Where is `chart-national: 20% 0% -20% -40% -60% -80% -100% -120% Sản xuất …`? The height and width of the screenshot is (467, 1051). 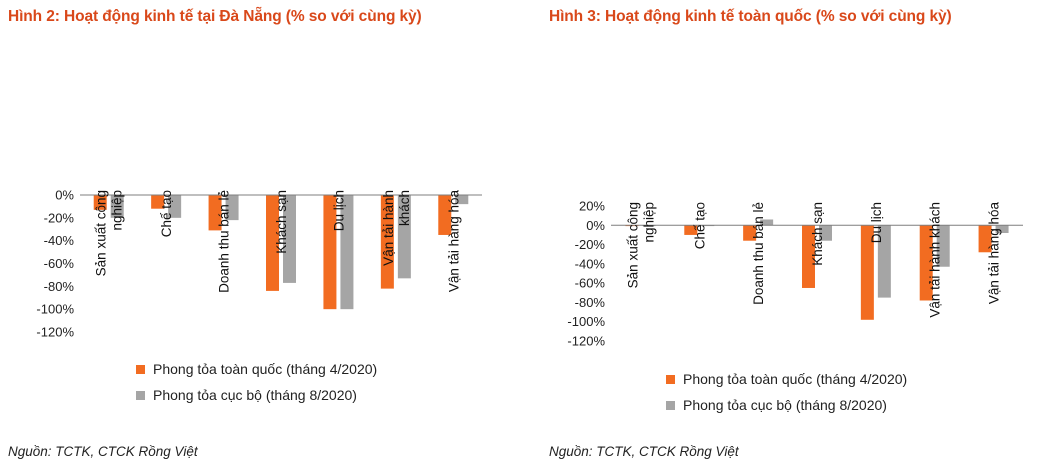
chart-national: 20% 0% -20% -40% -60% -80% -100% -120% Sản xuất … is located at coordinates (795, 274).